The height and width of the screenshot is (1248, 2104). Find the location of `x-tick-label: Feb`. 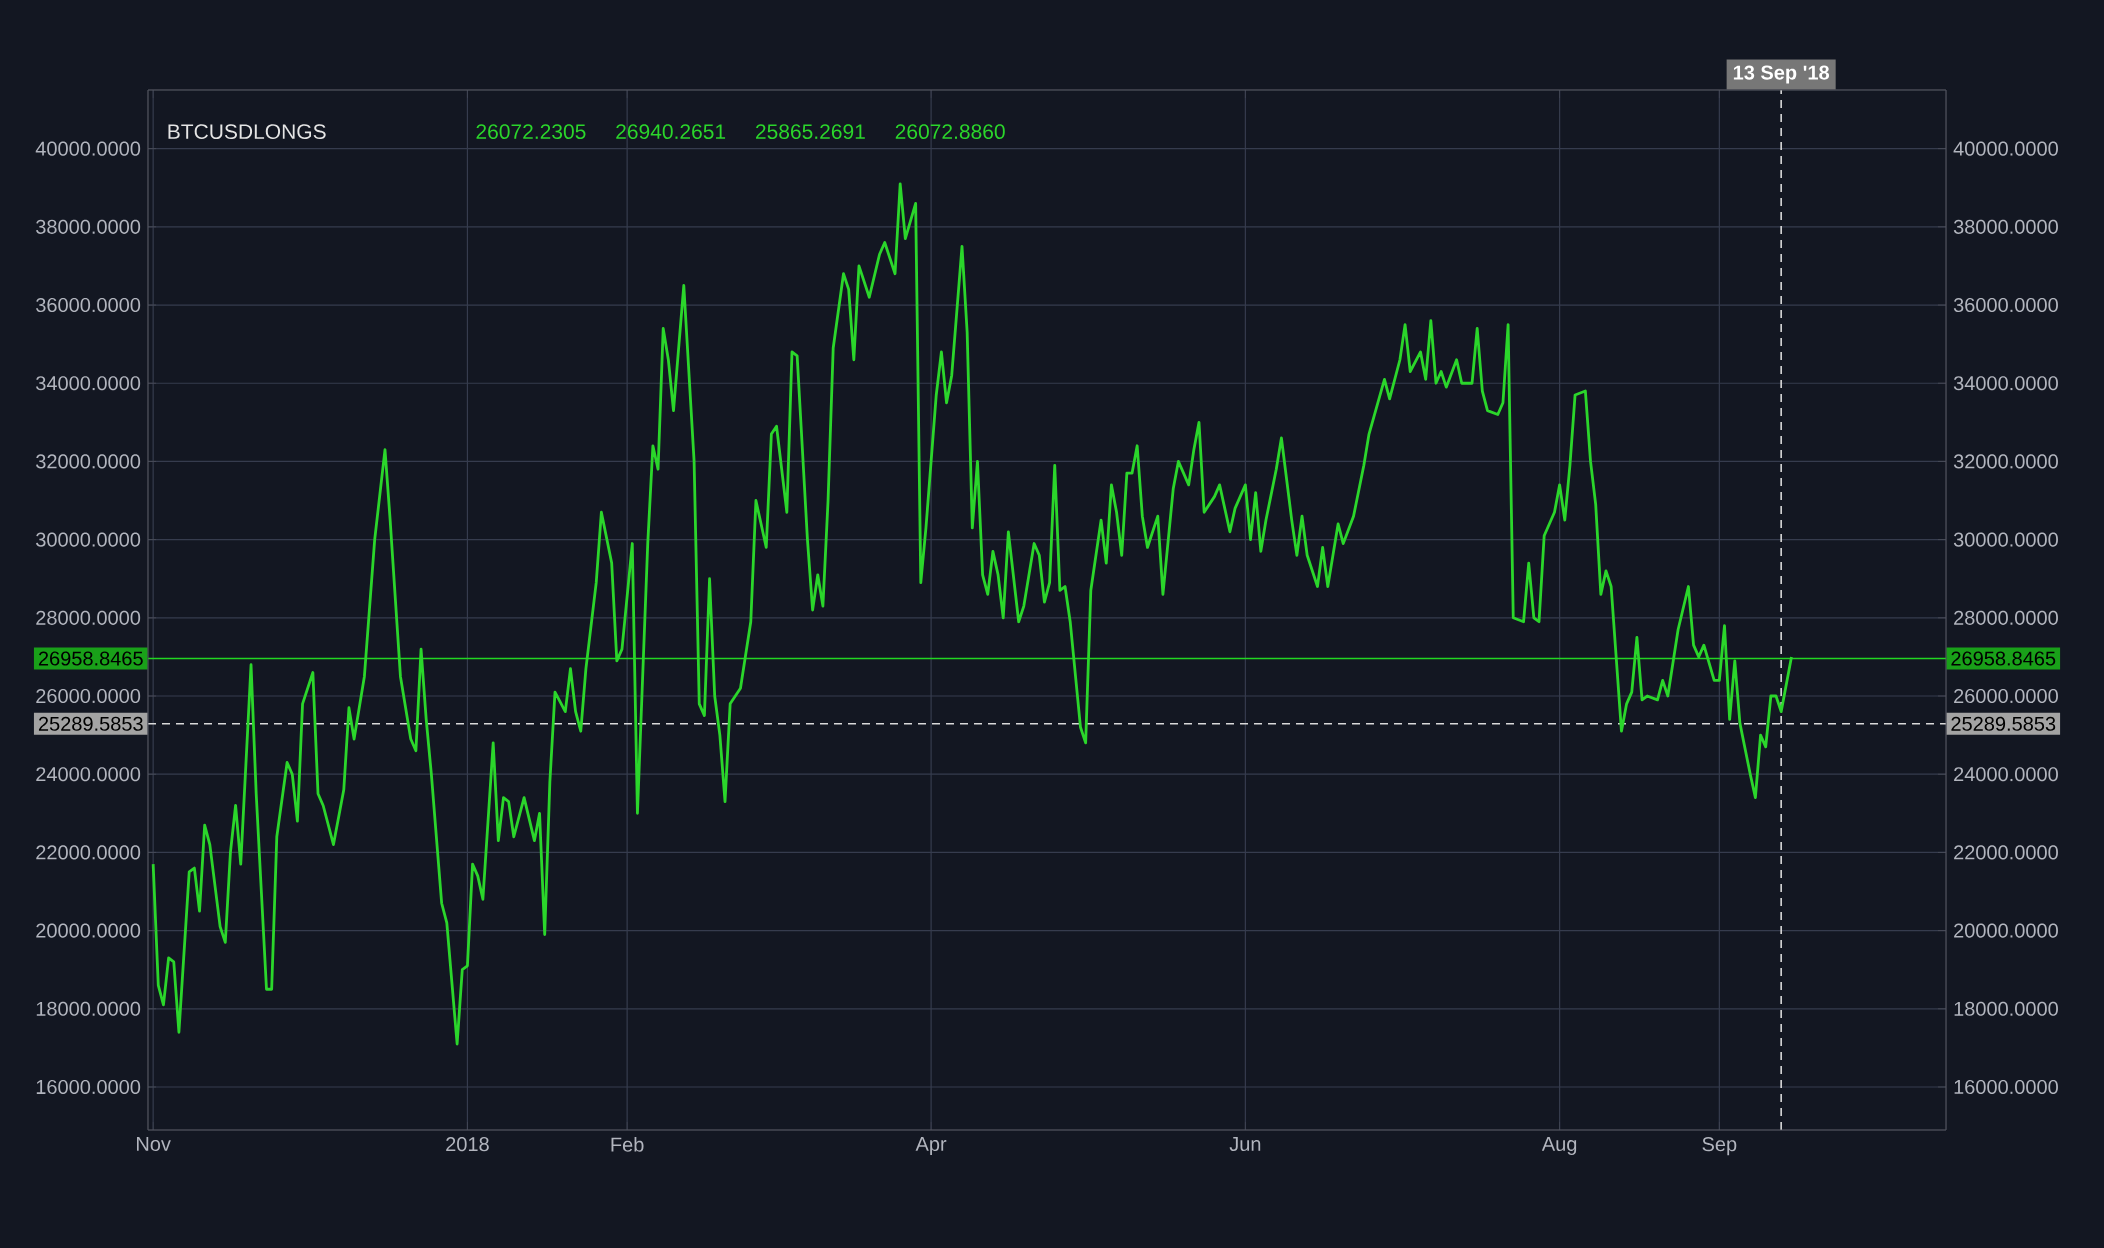

x-tick-label: Feb is located at coordinates (627, 1144).